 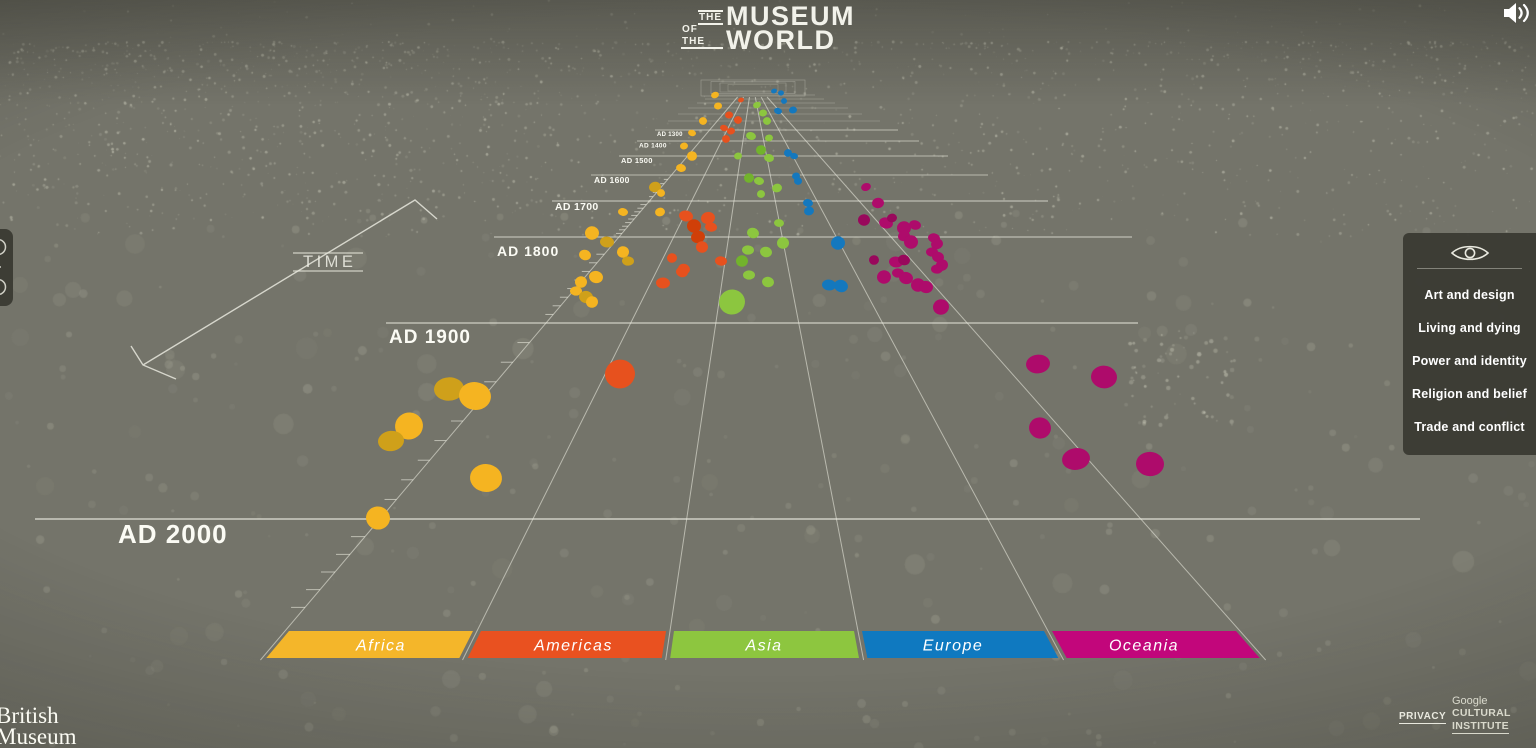 What do you see at coordinates (1520, 15) in the screenshot?
I see `audio-toggle-button` at bounding box center [1520, 15].